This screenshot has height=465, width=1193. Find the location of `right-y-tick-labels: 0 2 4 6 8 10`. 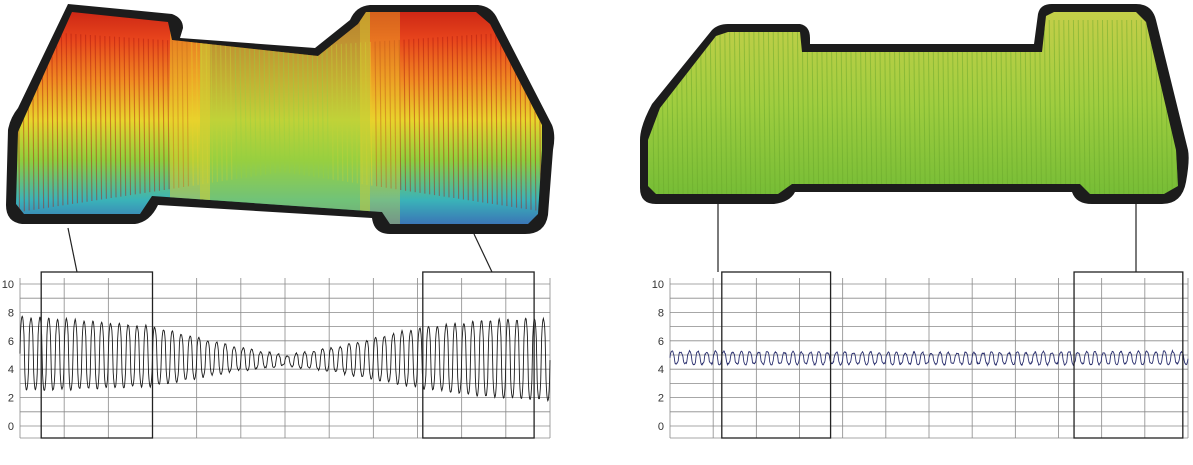

right-y-tick-labels: 0 2 4 6 8 10 is located at coordinates (658, 356).